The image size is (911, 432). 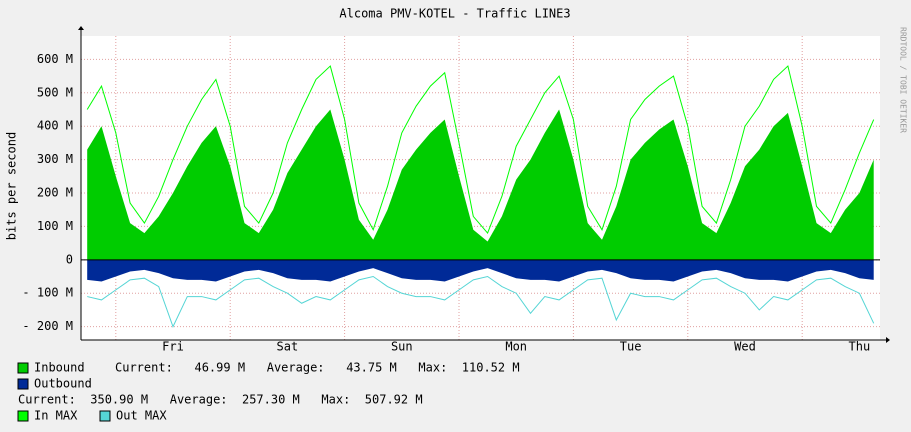 What do you see at coordinates (454, 14) in the screenshot?
I see `chart-title: Alcoma PMV-KOTEL - Traffic LINE3` at bounding box center [454, 14].